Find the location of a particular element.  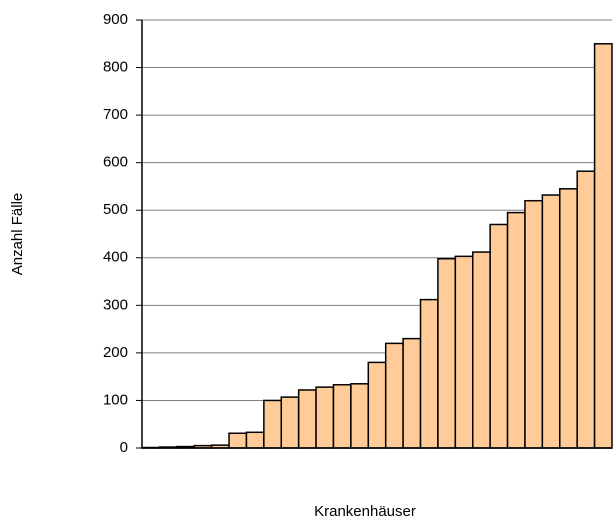

y-tick-label: 300 is located at coordinates (115, 304).